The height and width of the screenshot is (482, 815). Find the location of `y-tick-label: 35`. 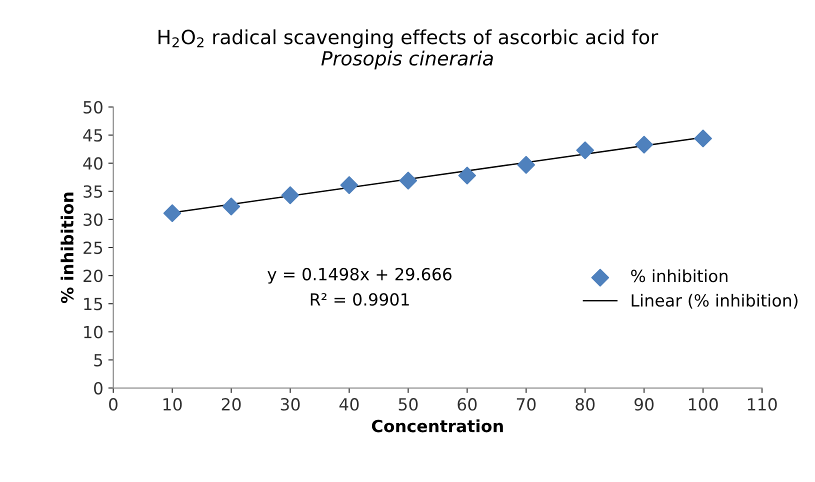

y-tick-label: 35 is located at coordinates (93, 191).